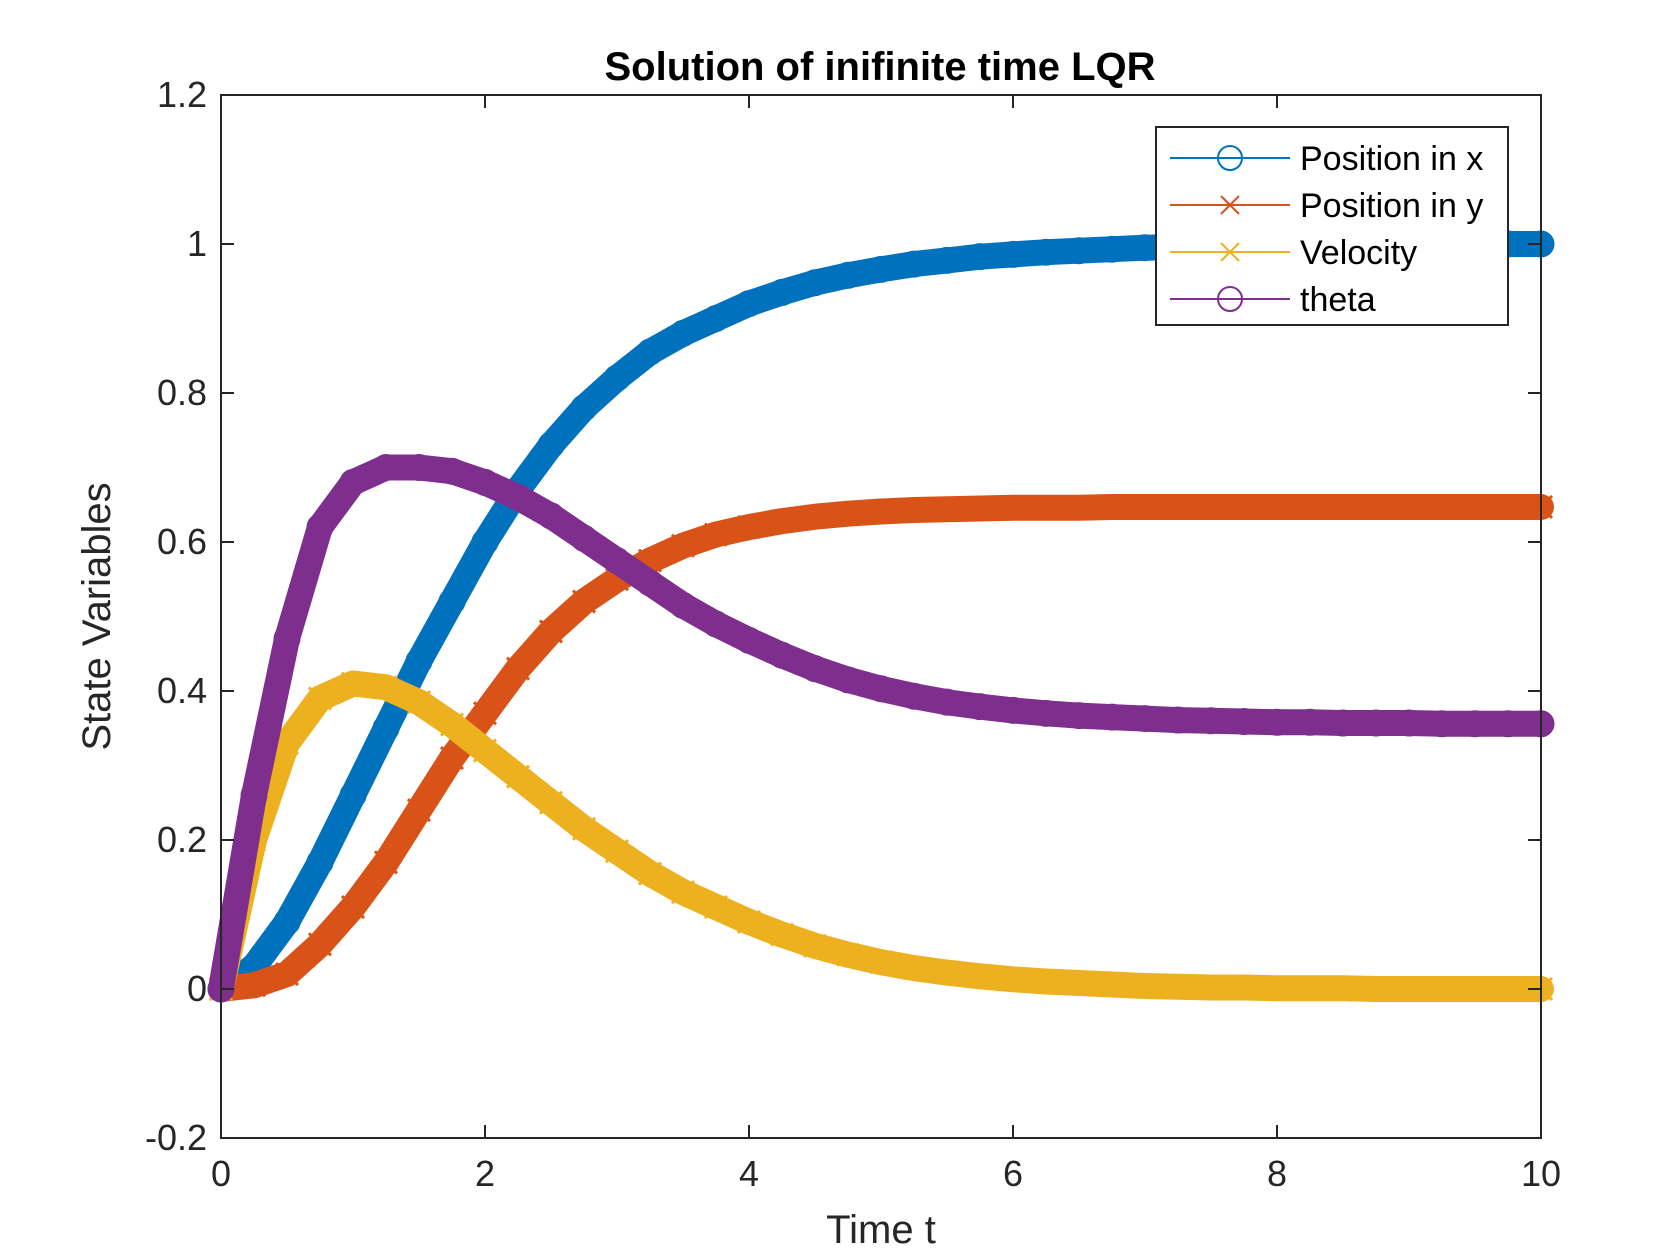 This screenshot has height=1260, width=1680. What do you see at coordinates (97, 616) in the screenshot?
I see `y-axis-label: State Variables` at bounding box center [97, 616].